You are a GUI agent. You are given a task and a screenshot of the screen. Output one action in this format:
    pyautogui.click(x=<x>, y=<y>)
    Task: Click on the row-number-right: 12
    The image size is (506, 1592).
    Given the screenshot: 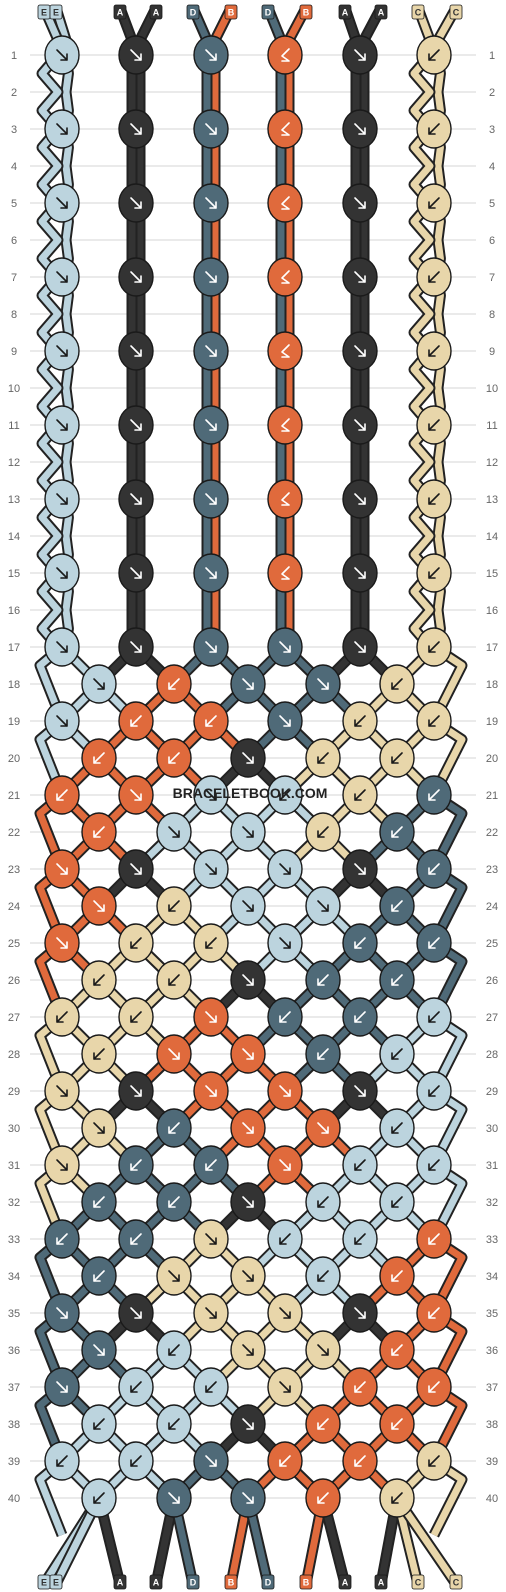 What is the action you would take?
    pyautogui.click(x=492, y=463)
    